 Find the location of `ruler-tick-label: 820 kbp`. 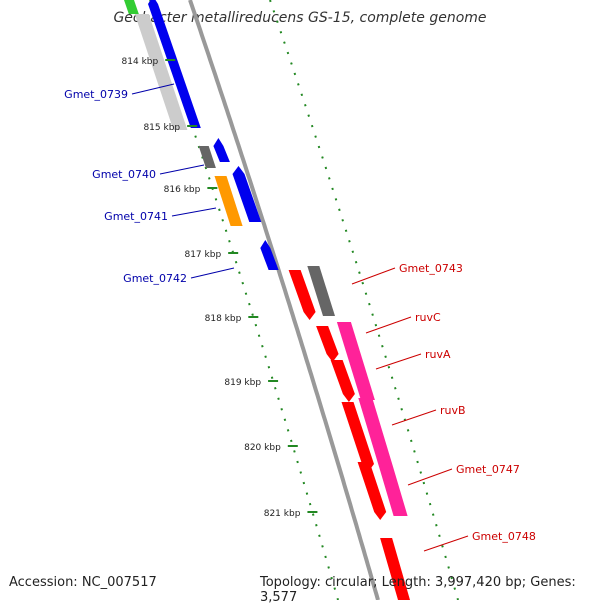

ruler-tick-label: 820 kbp is located at coordinates (262, 448).